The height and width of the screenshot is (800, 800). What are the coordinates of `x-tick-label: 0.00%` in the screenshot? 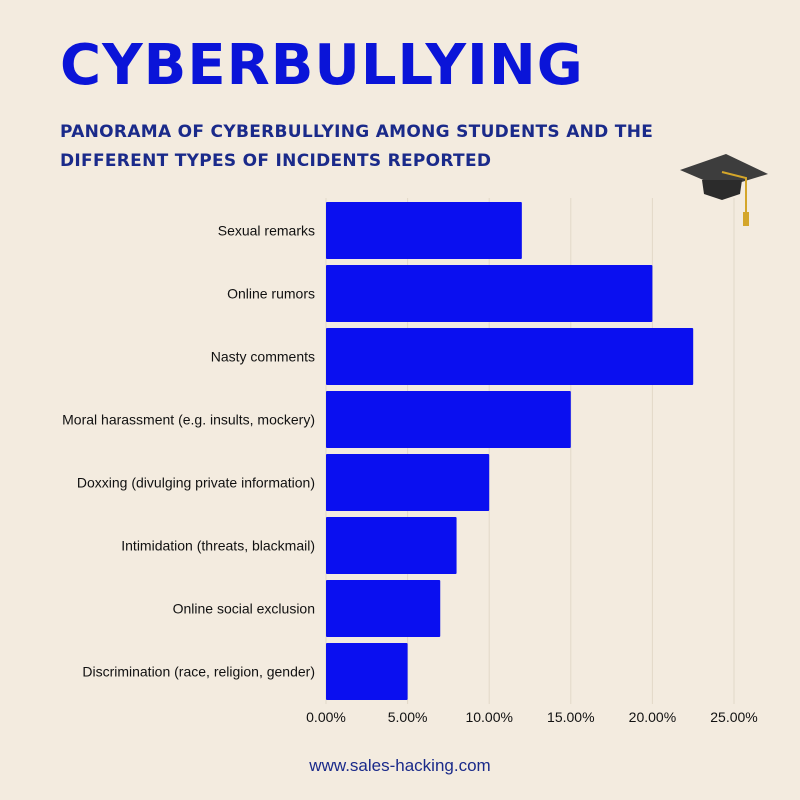 It's located at (326, 717).